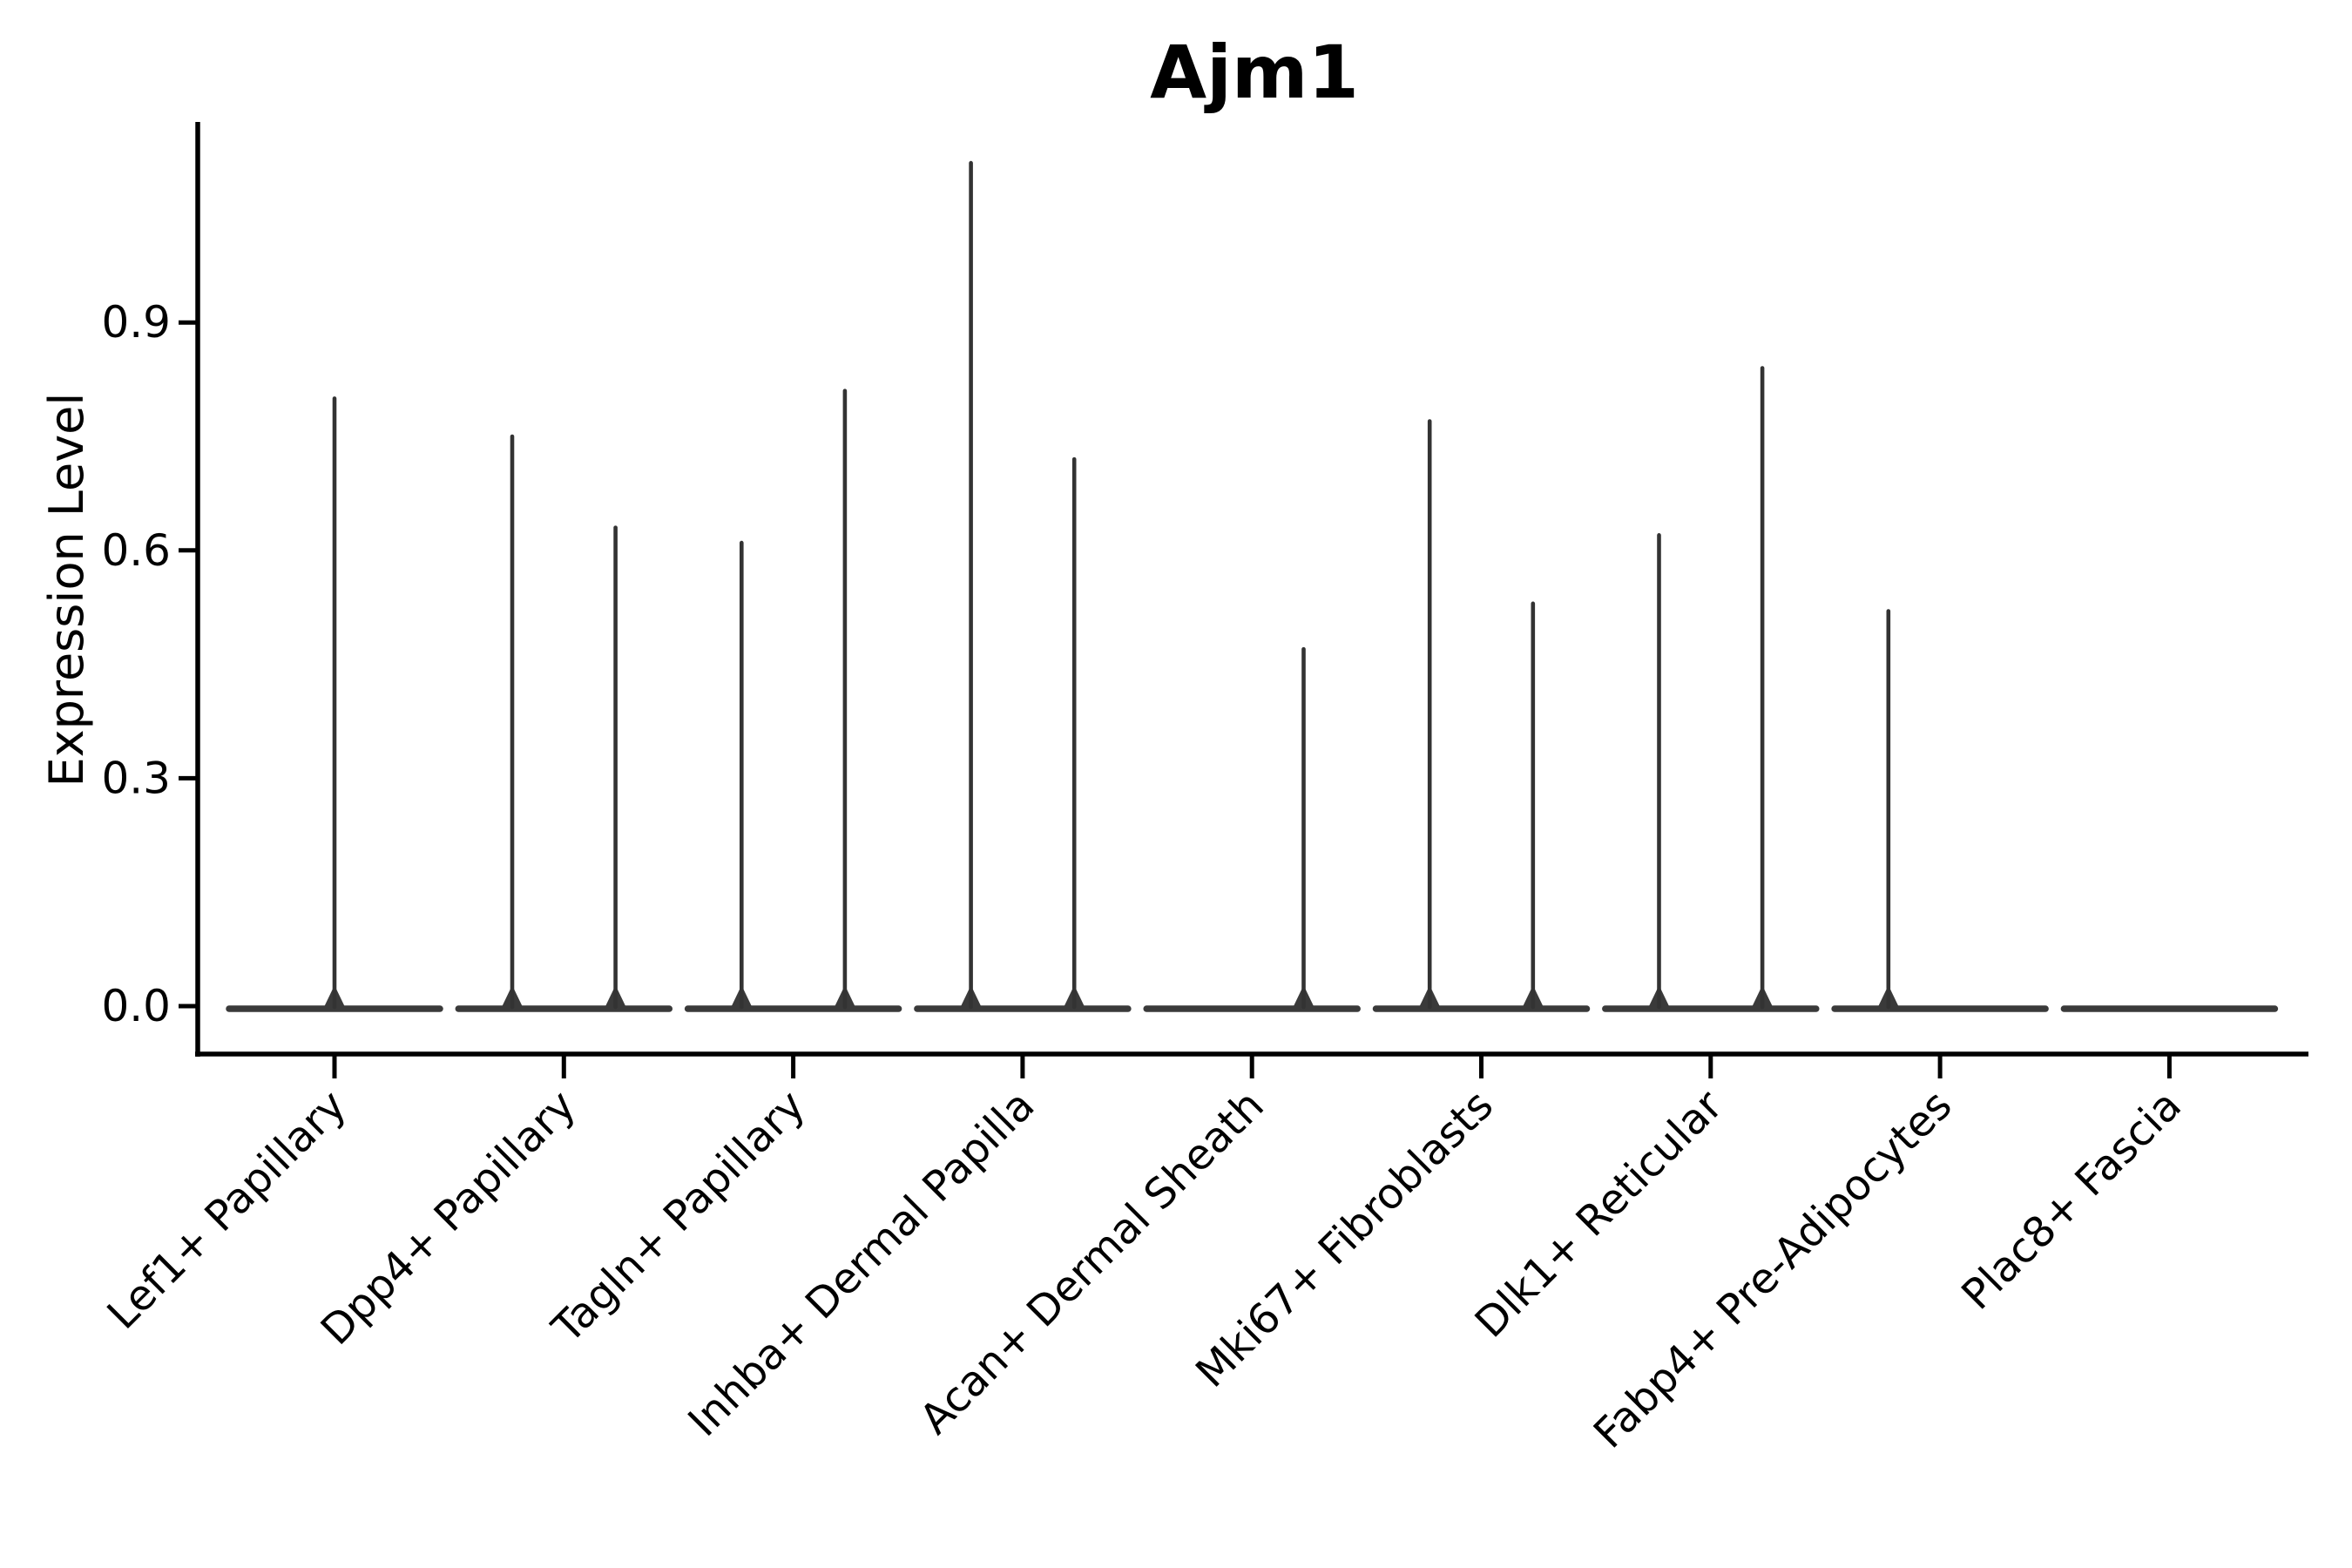 The width and height of the screenshot is (2352, 1568). What do you see at coordinates (136, 322) in the screenshot?
I see `y-tick-label: 0.9` at bounding box center [136, 322].